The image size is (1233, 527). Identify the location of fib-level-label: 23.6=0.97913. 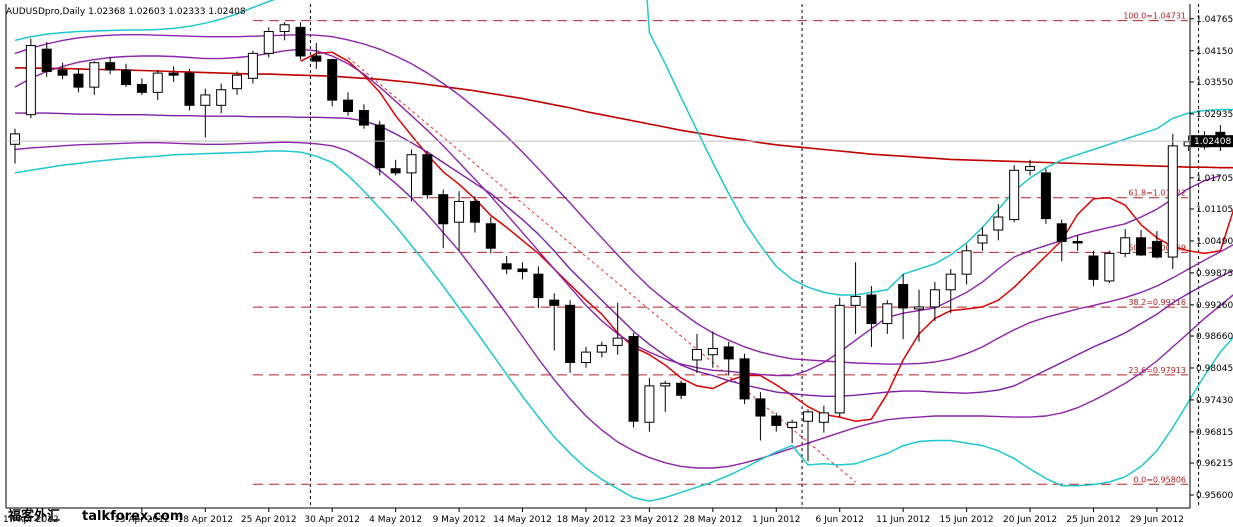
(1157, 370).